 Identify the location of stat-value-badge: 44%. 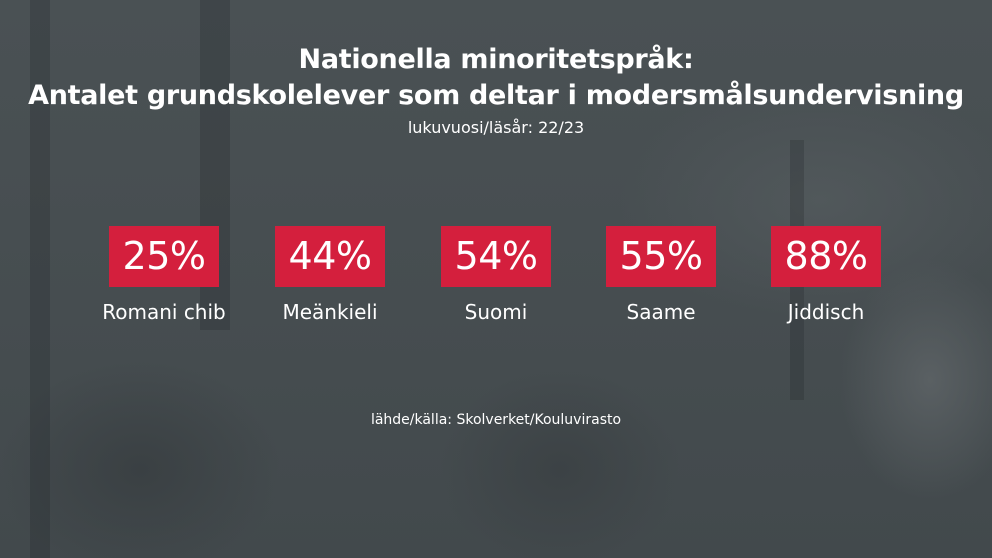
(330, 256).